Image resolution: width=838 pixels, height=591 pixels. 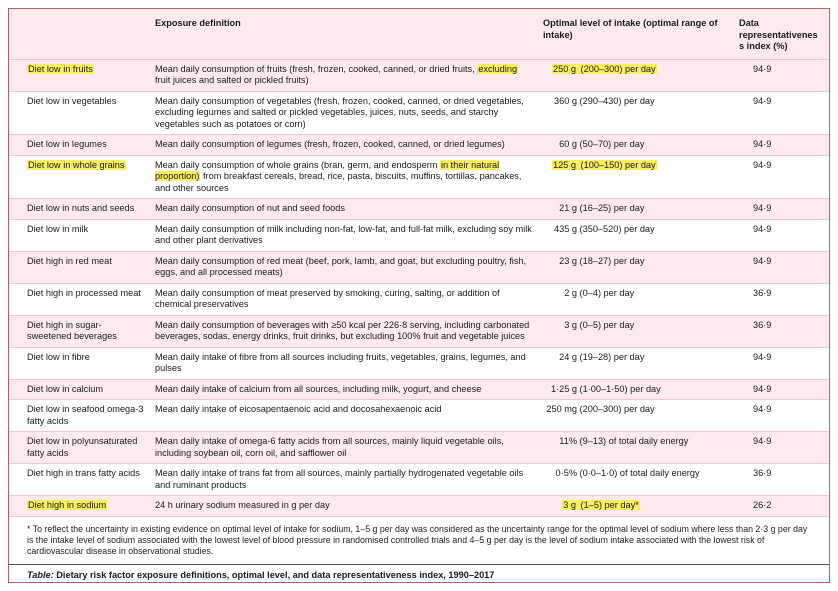 What do you see at coordinates (76, 164) in the screenshot?
I see `highlight: Diet low in whole grains` at bounding box center [76, 164].